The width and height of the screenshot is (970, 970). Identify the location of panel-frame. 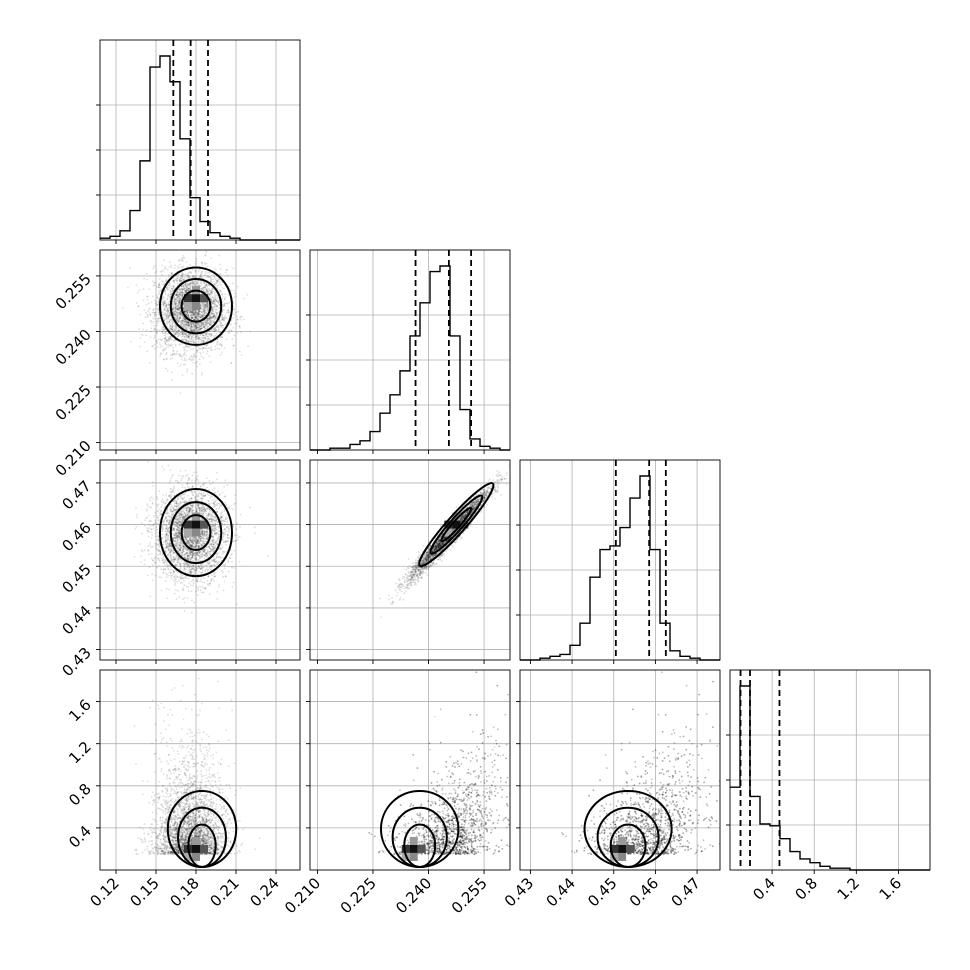
(410, 350).